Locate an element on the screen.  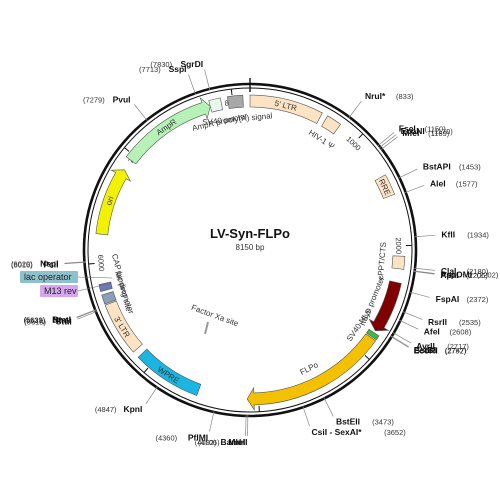
site-name: NspI is located at coordinates (49, 264).